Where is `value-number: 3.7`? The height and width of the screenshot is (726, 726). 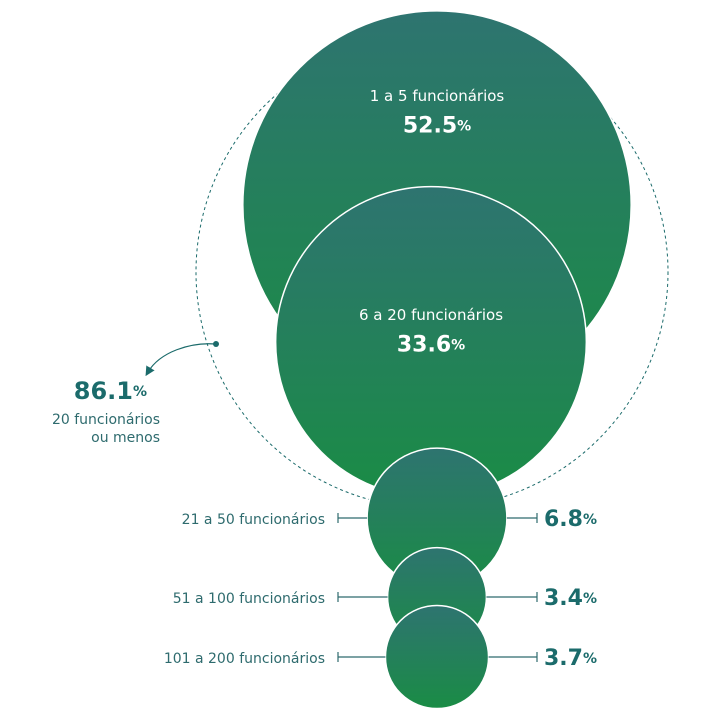
value-number: 3.7 is located at coordinates (563, 658).